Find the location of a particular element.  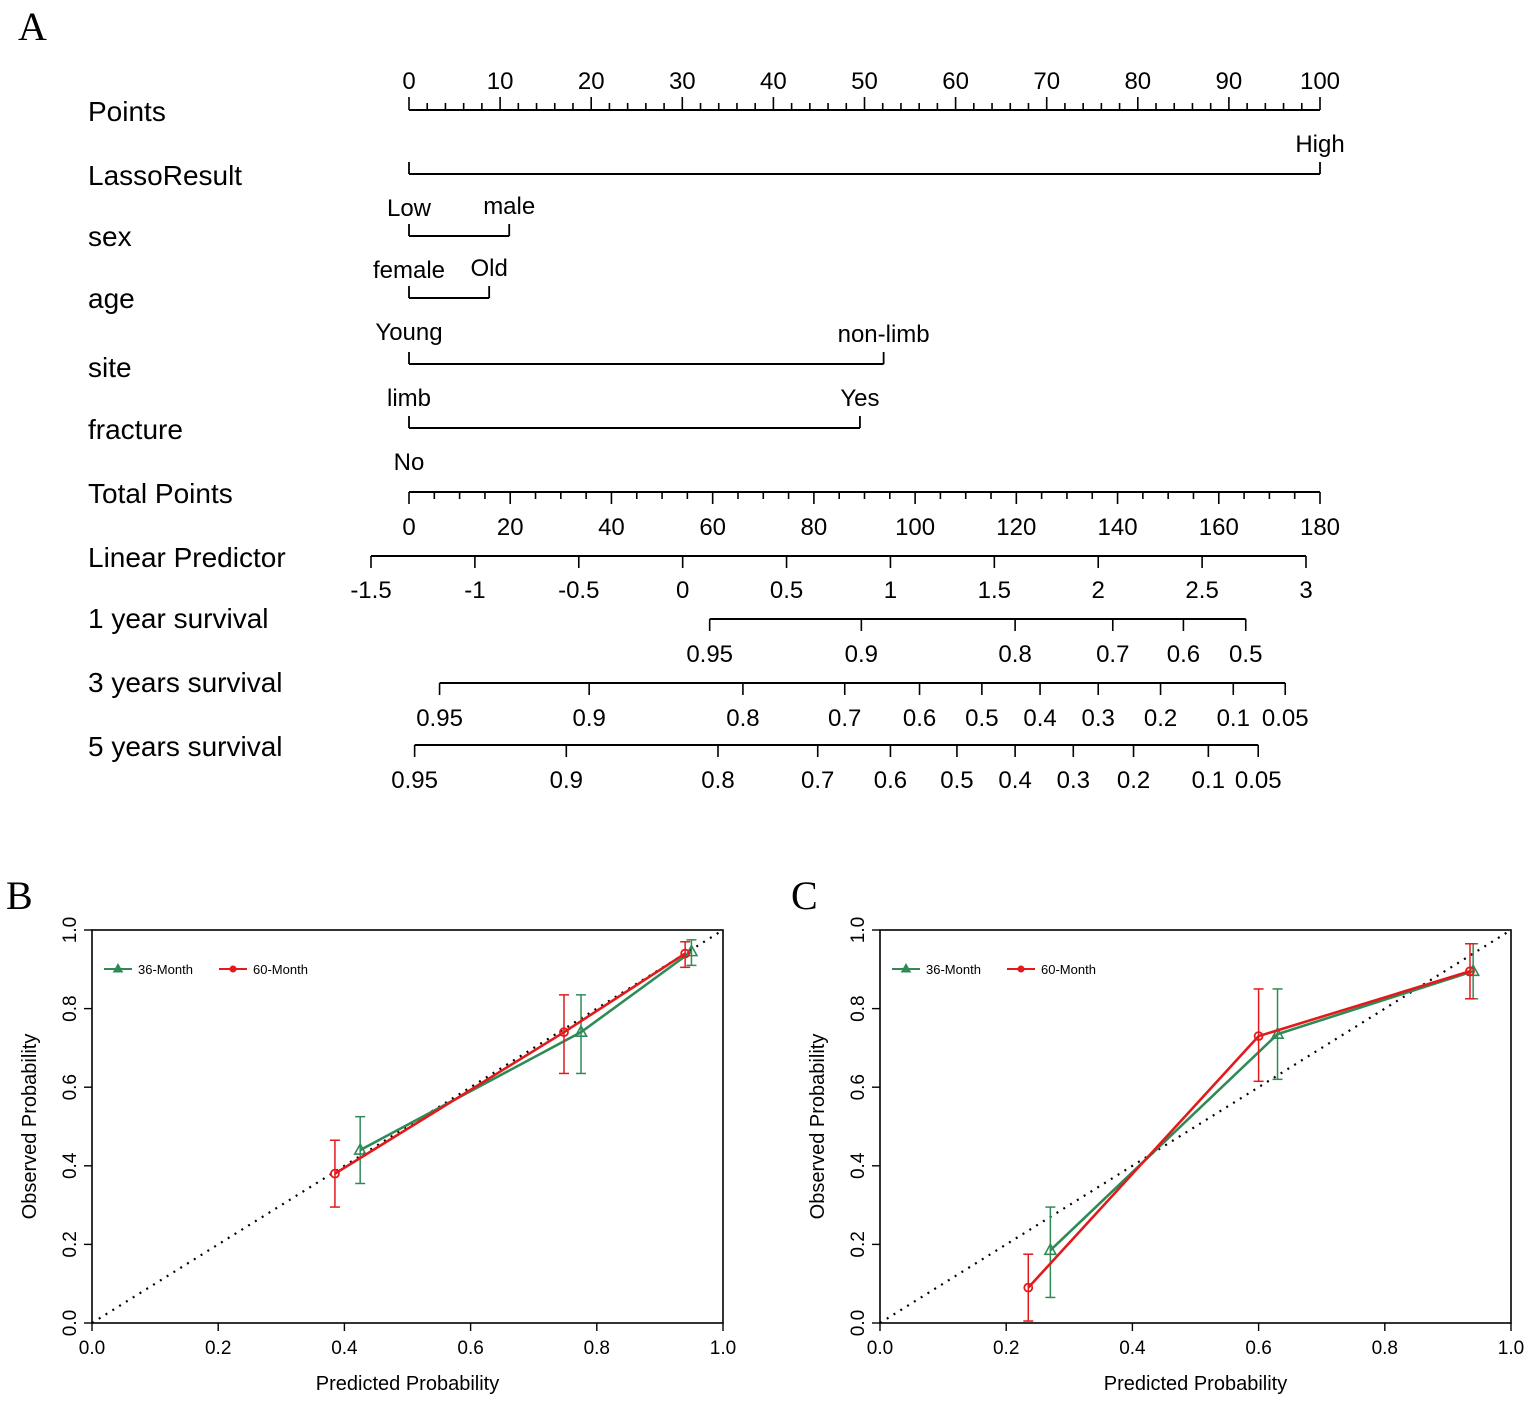

points-tick-label: 60 is located at coordinates (955, 81).